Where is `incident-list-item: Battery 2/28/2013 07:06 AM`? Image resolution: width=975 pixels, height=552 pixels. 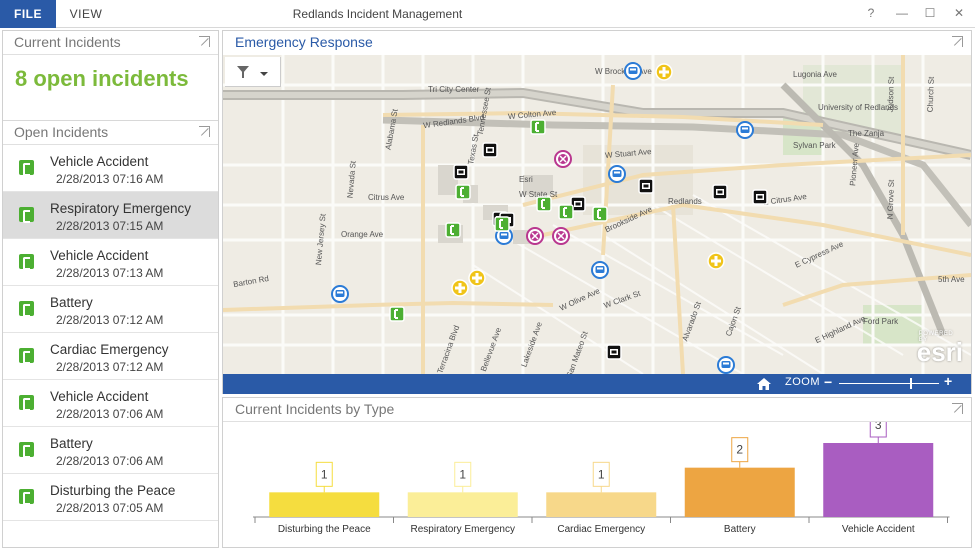 incident-list-item: Battery 2/28/2013 07:06 AM is located at coordinates (110, 450).